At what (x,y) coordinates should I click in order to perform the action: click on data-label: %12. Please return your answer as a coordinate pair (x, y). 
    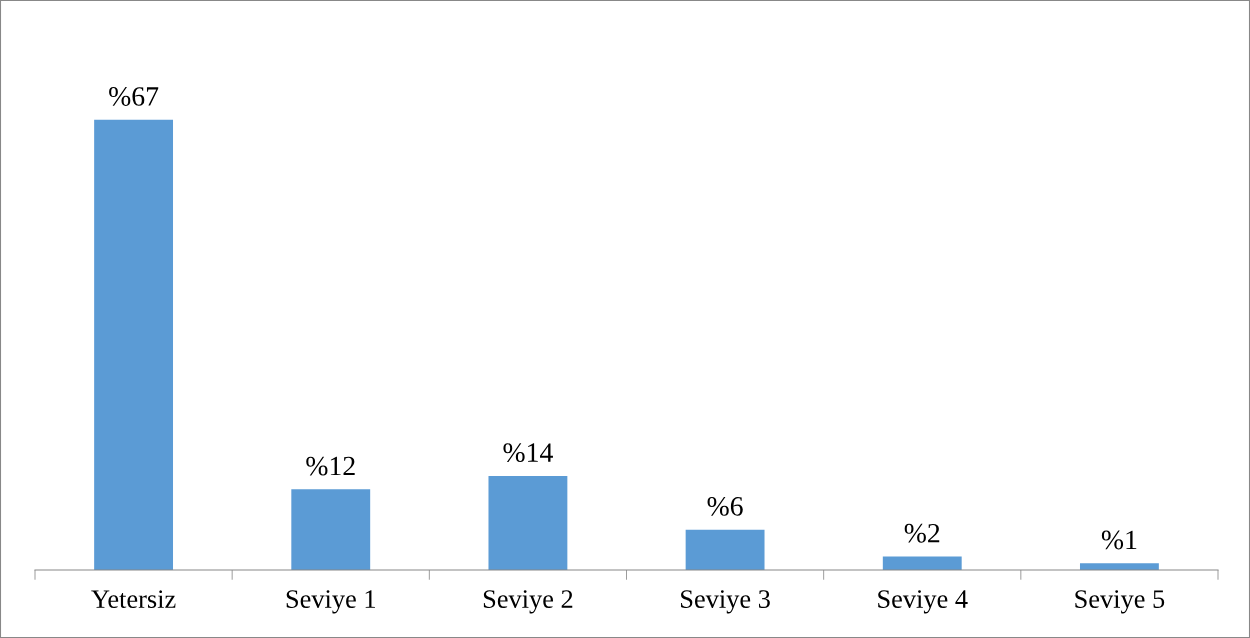
    Looking at the image, I should click on (330, 466).